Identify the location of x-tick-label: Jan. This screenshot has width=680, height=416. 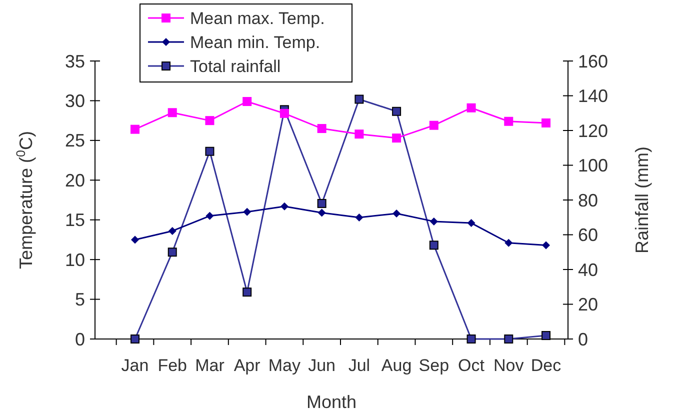
(135, 365).